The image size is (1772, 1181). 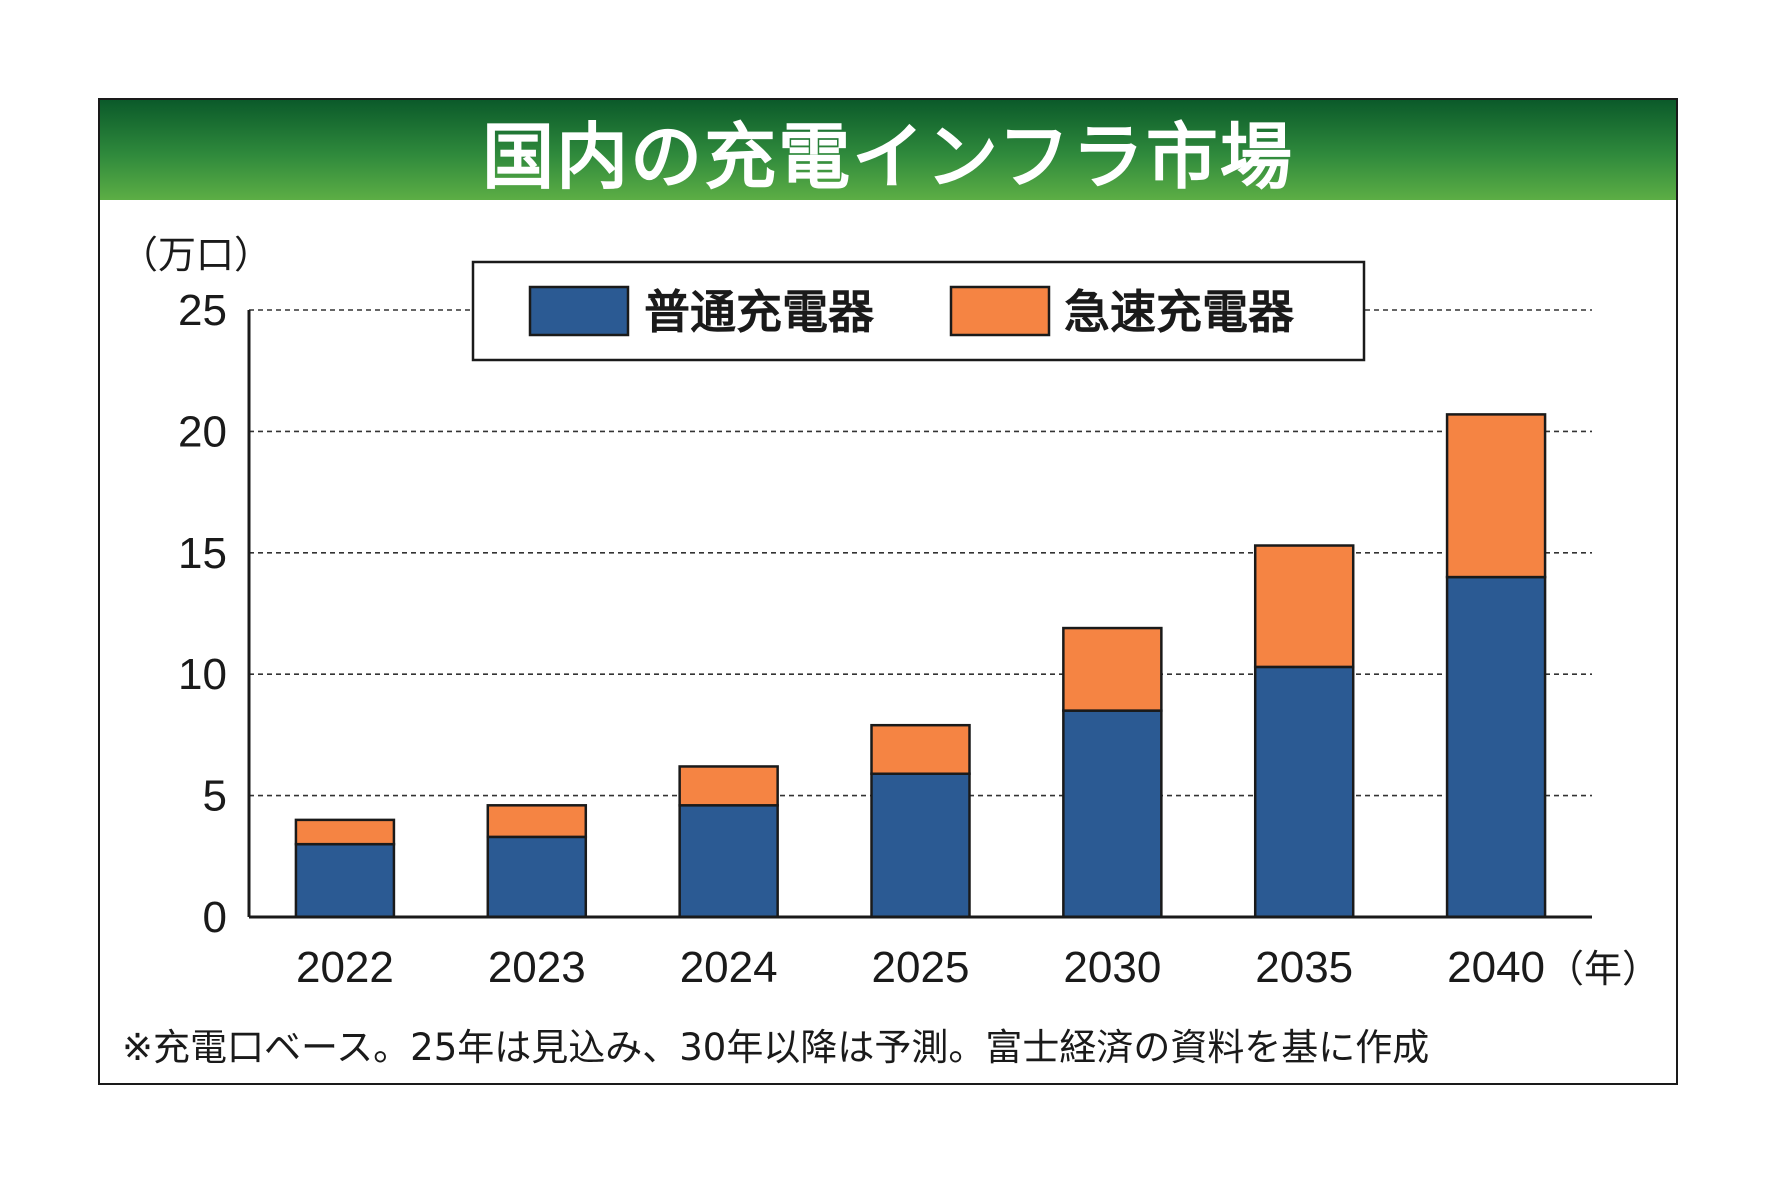 What do you see at coordinates (775, 1047) in the screenshot?
I see `source-note: ※充電口ベース。25年は見込み、30年以降は予測。富士経済の資料を基に作成` at bounding box center [775, 1047].